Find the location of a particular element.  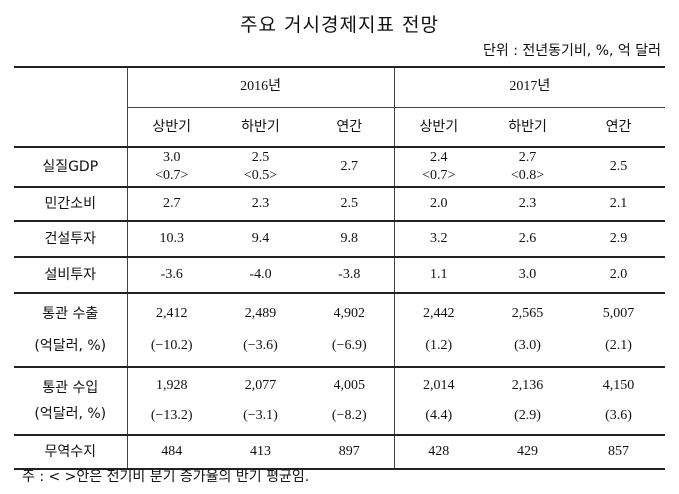

cell: 3.2 is located at coordinates (439, 238).